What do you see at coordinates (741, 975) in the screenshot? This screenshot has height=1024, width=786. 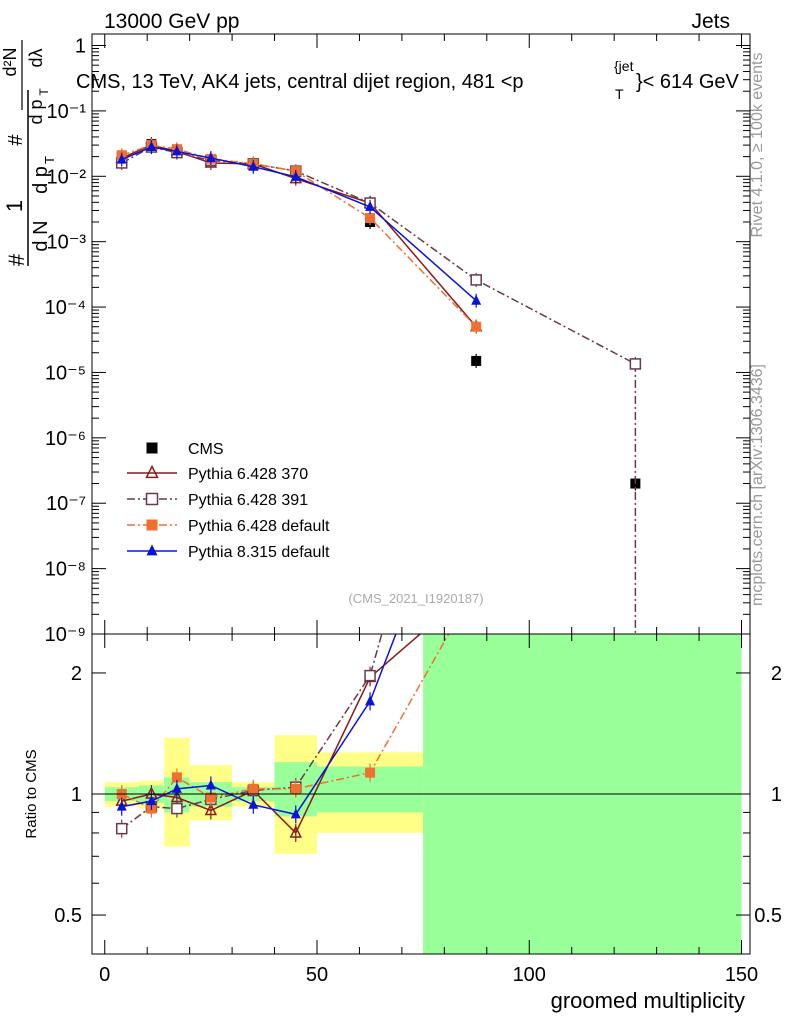 I see `x-tick-label: 150` at bounding box center [741, 975].